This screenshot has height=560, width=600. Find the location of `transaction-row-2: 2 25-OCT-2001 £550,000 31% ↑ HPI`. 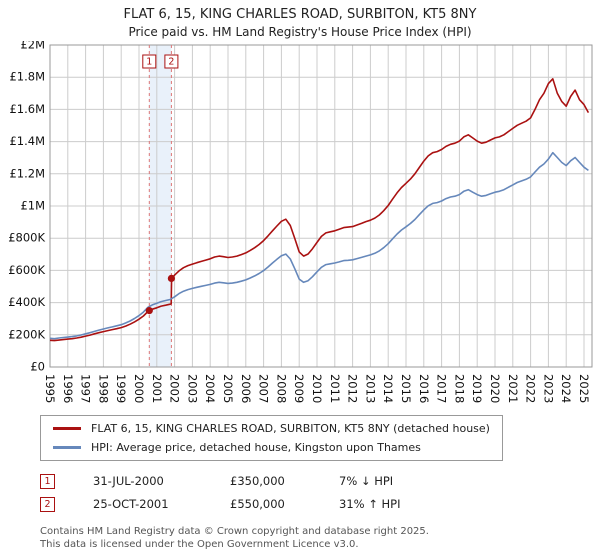

transaction-row-2: 2 25-OCT-2001 £550,000 31% ↑ HPI is located at coordinates (320, 504).